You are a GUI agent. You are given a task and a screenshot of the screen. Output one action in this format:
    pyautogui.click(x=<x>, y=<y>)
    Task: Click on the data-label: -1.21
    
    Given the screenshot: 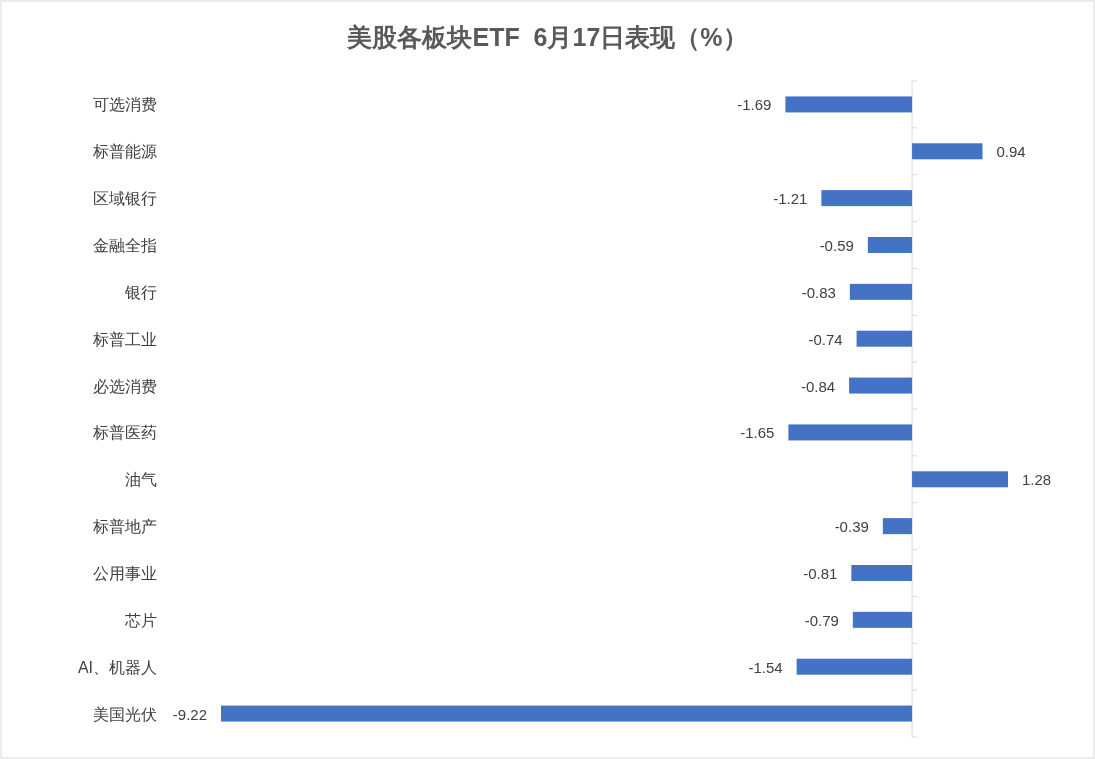 What is the action you would take?
    pyautogui.click(x=790, y=199)
    